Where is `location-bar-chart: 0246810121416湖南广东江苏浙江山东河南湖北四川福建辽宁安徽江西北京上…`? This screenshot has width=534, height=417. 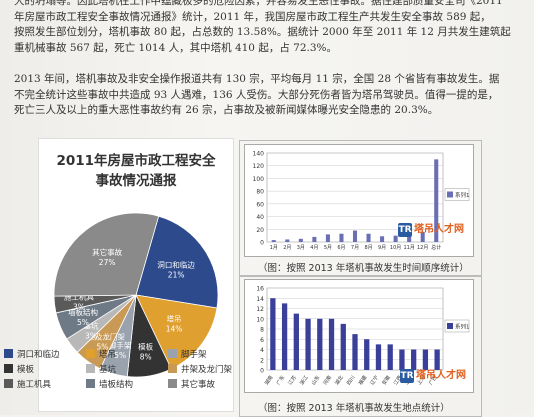 location-bar-chart: 0246810121416湖南广东江苏浙江山东河南湖北四川福建辽宁安徽江西北京上… is located at coordinates (362, 336).